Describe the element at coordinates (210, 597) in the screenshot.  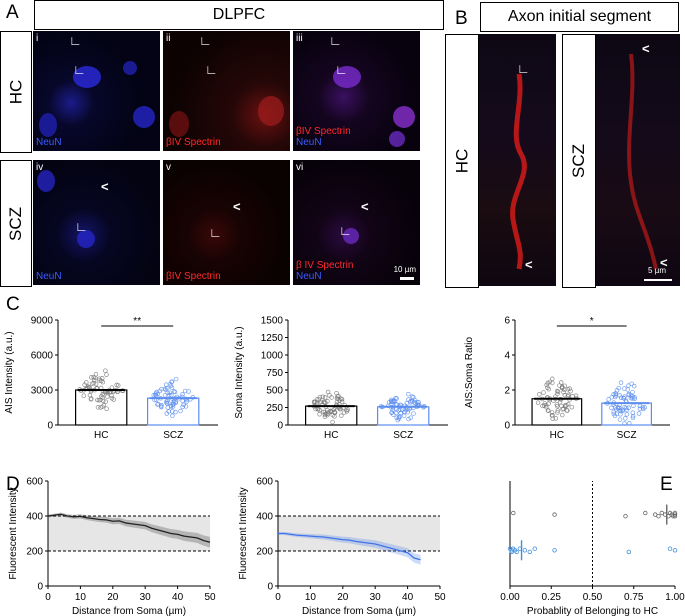
I see `x-tick-label: 50` at that location.